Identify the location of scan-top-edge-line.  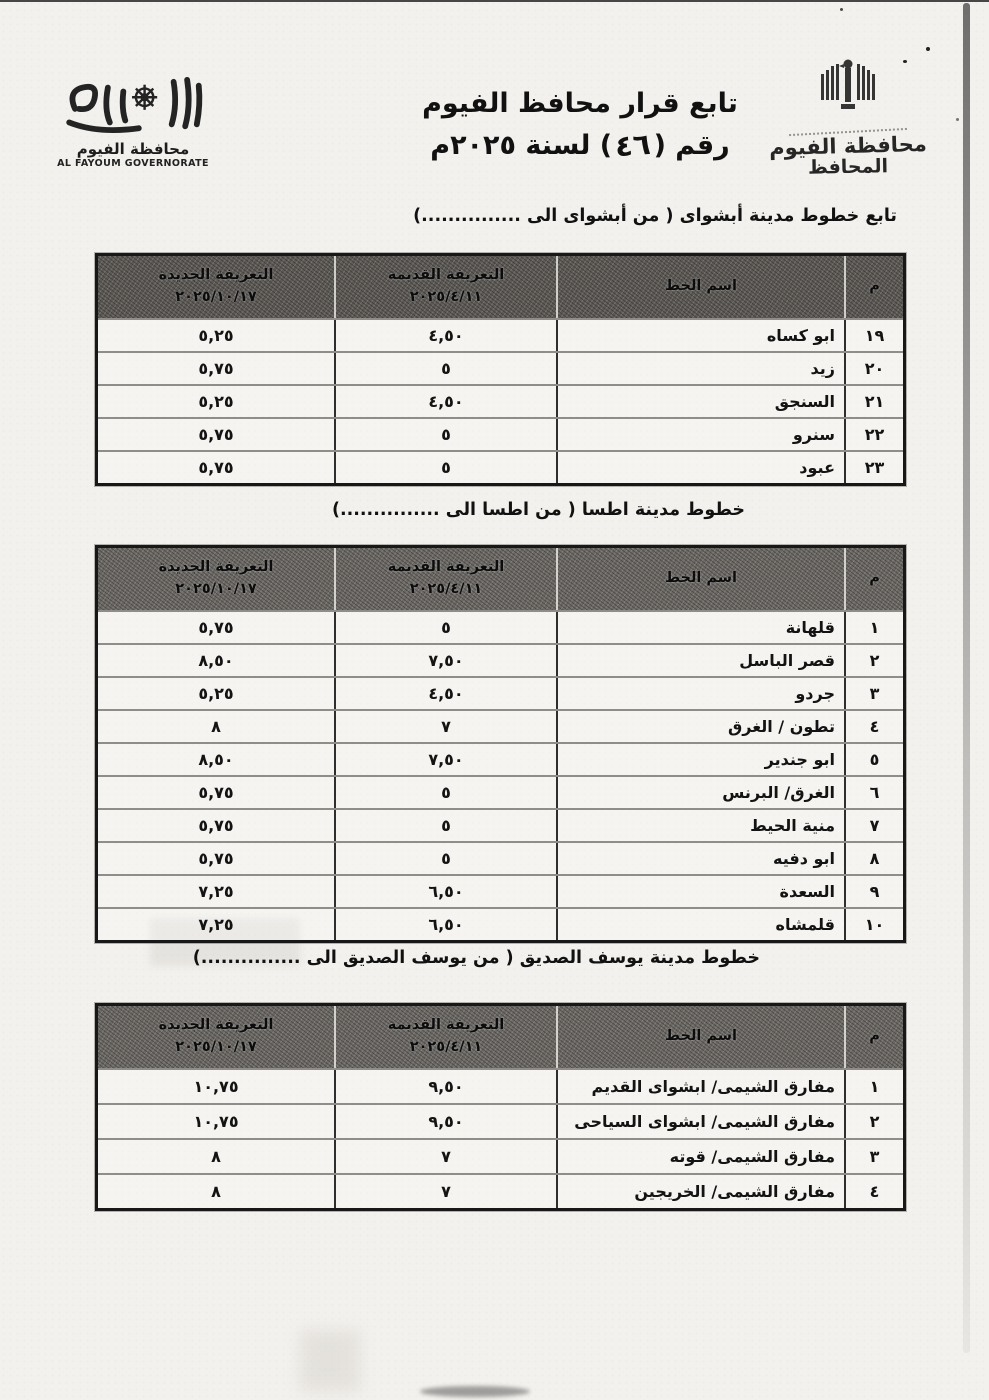
(494, 1).